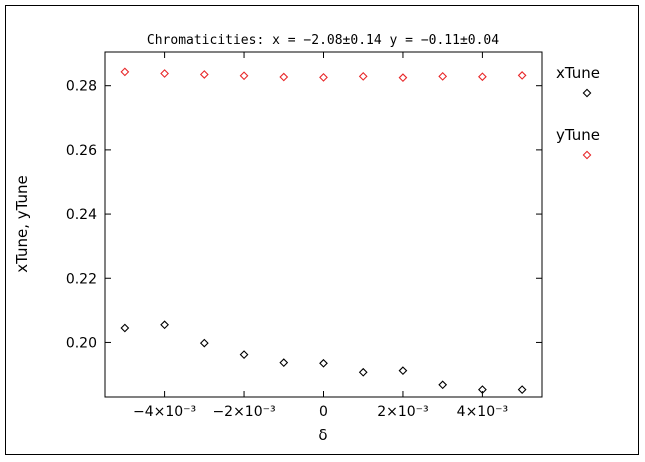 The height and width of the screenshot is (462, 645). What do you see at coordinates (578, 73) in the screenshot?
I see `legend-label-xtune: xTune` at bounding box center [578, 73].